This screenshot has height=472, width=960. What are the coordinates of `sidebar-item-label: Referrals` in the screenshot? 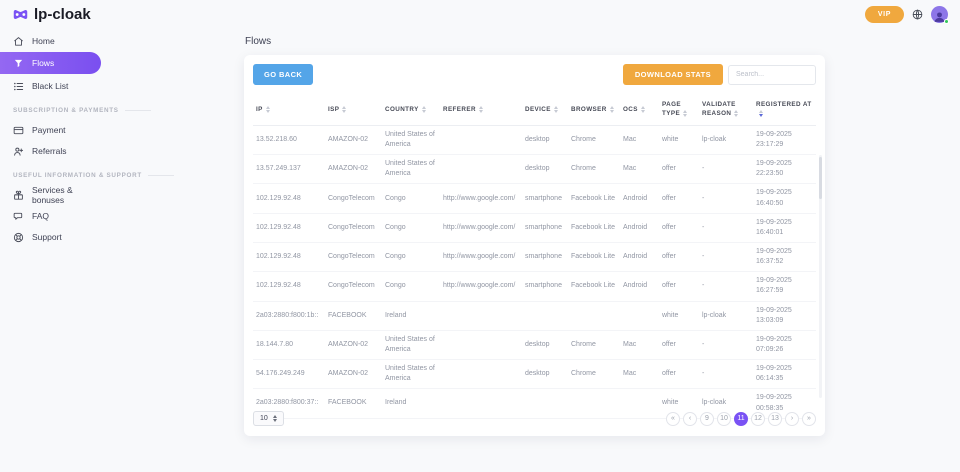 It's located at (49, 151).